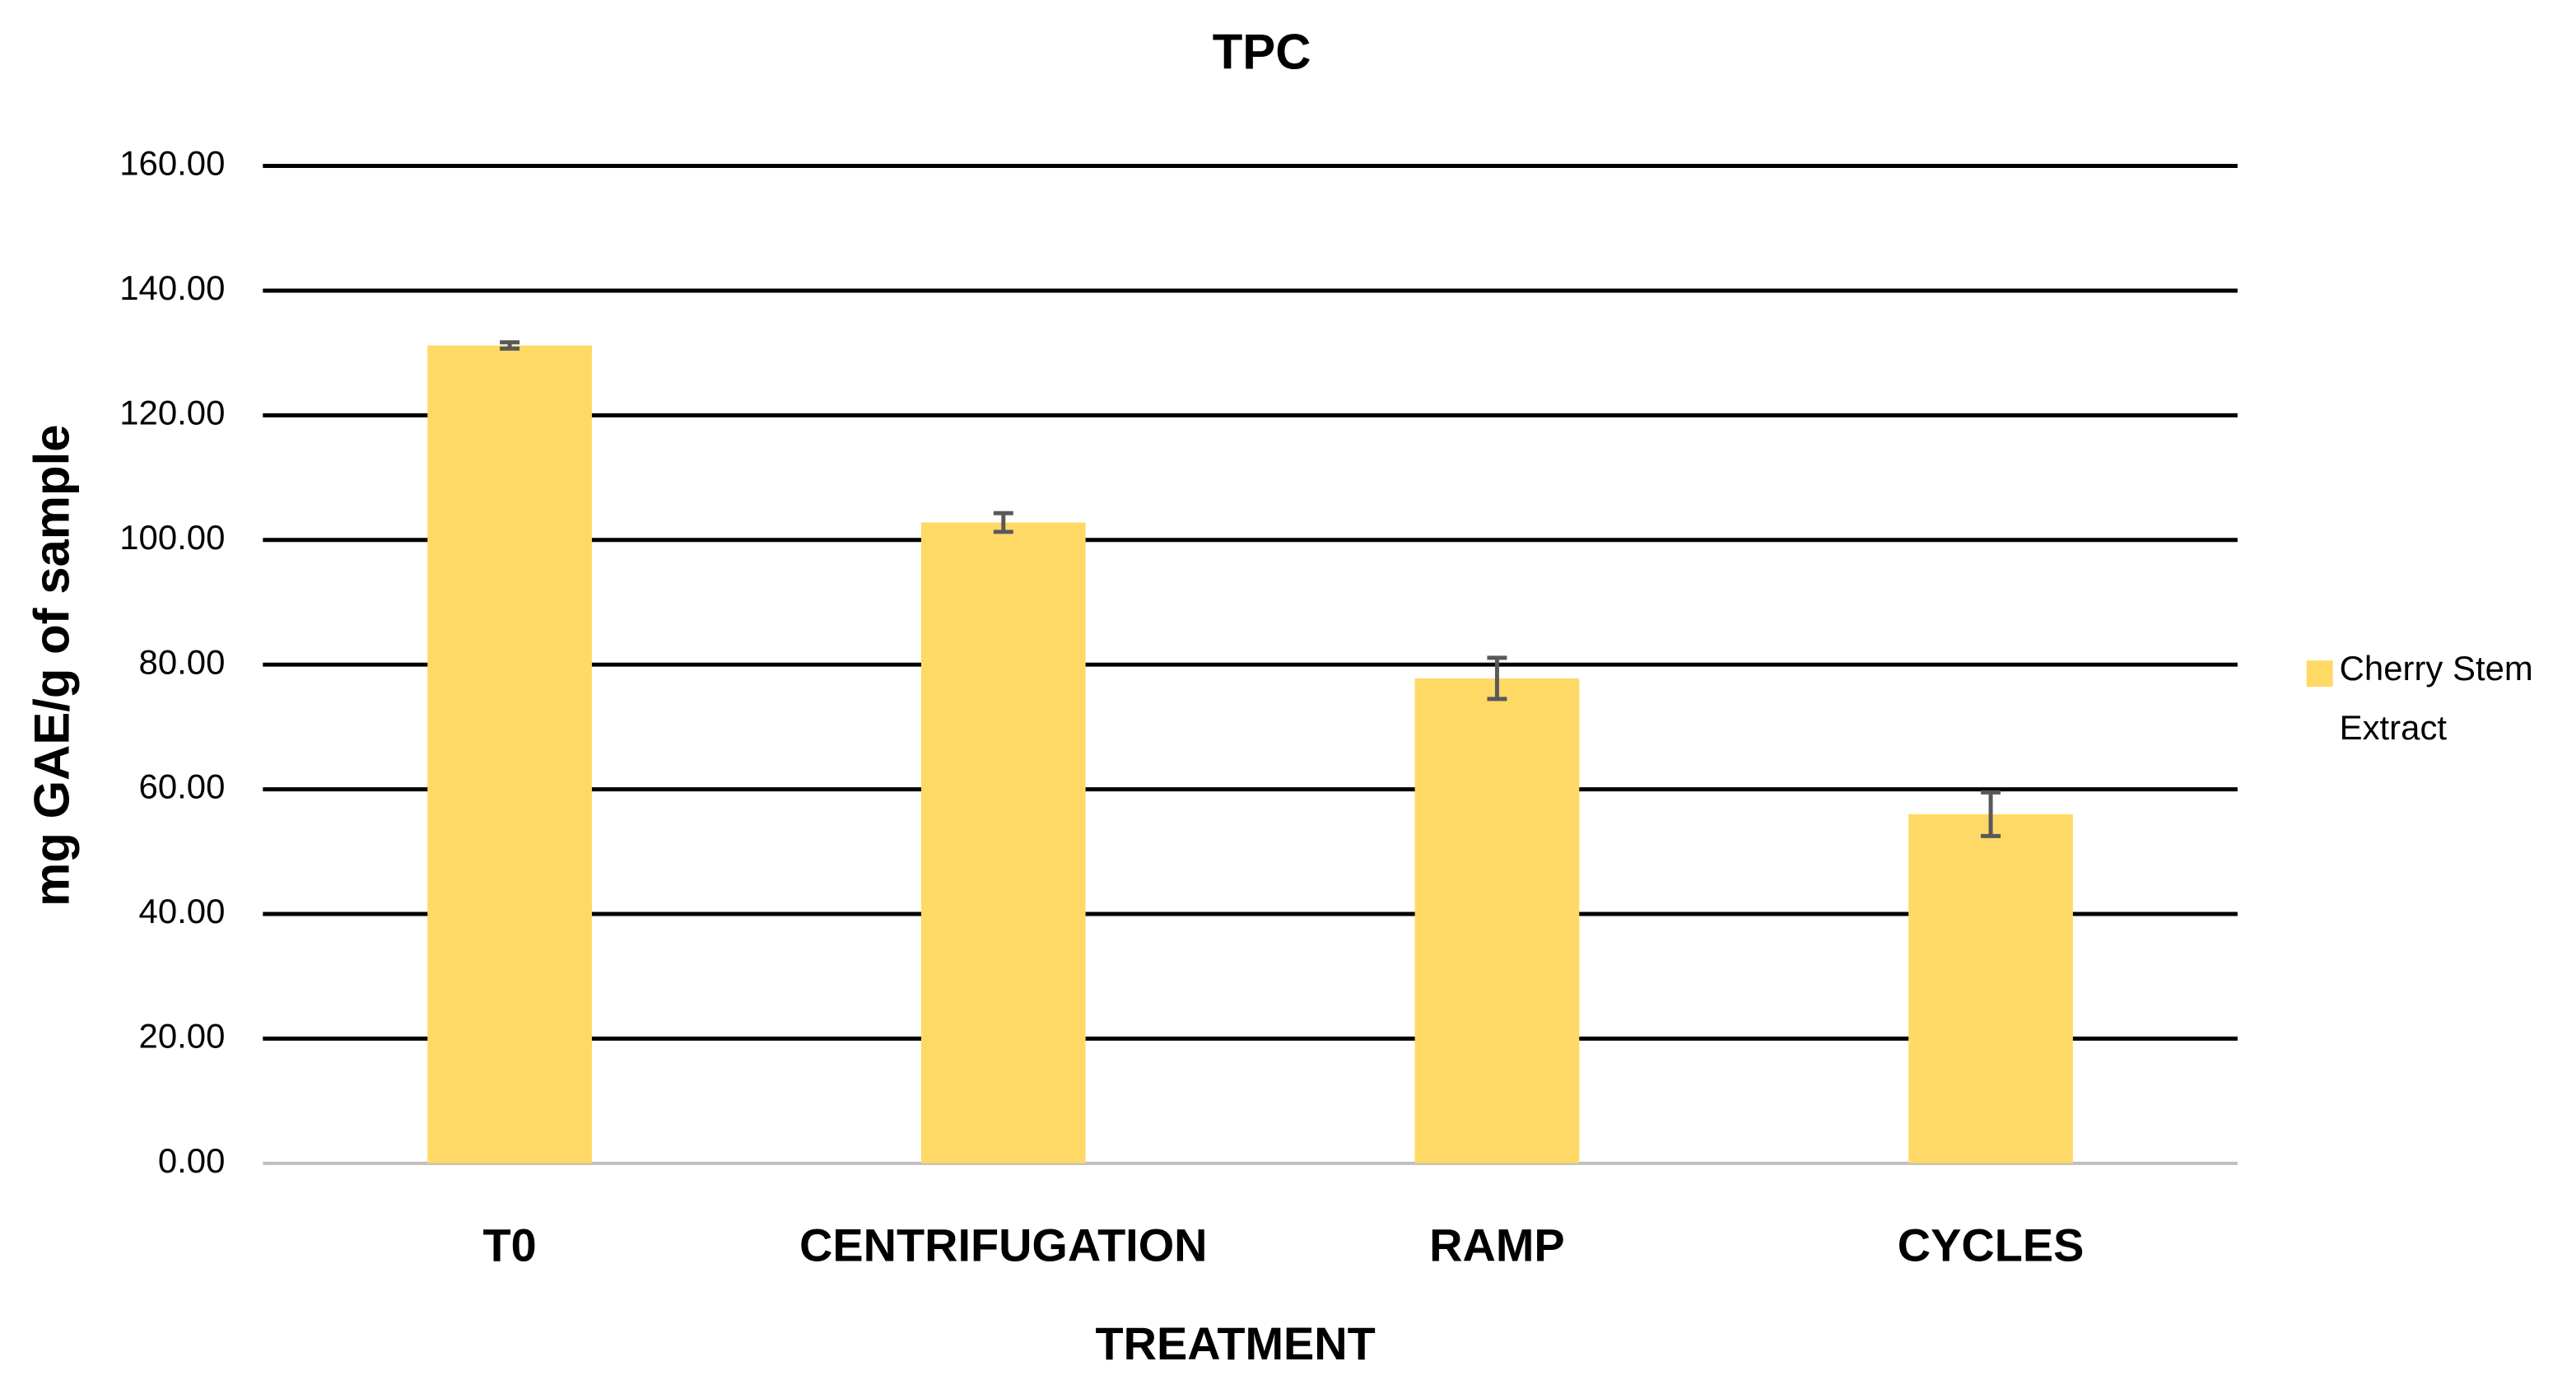  Describe the element at coordinates (182, 1035) in the screenshot. I see `y-tick-label: 20.00` at that location.